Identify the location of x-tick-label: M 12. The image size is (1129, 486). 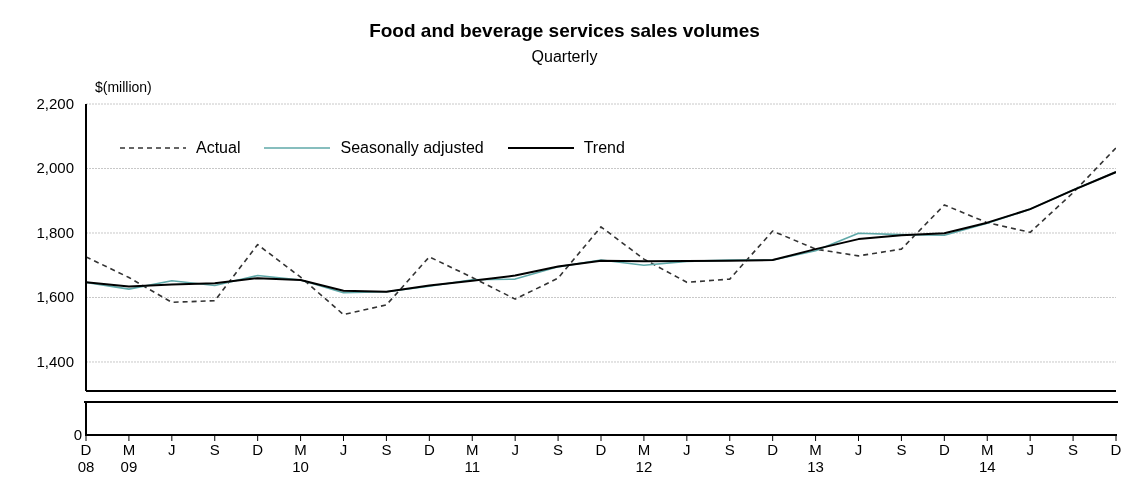
(644, 458).